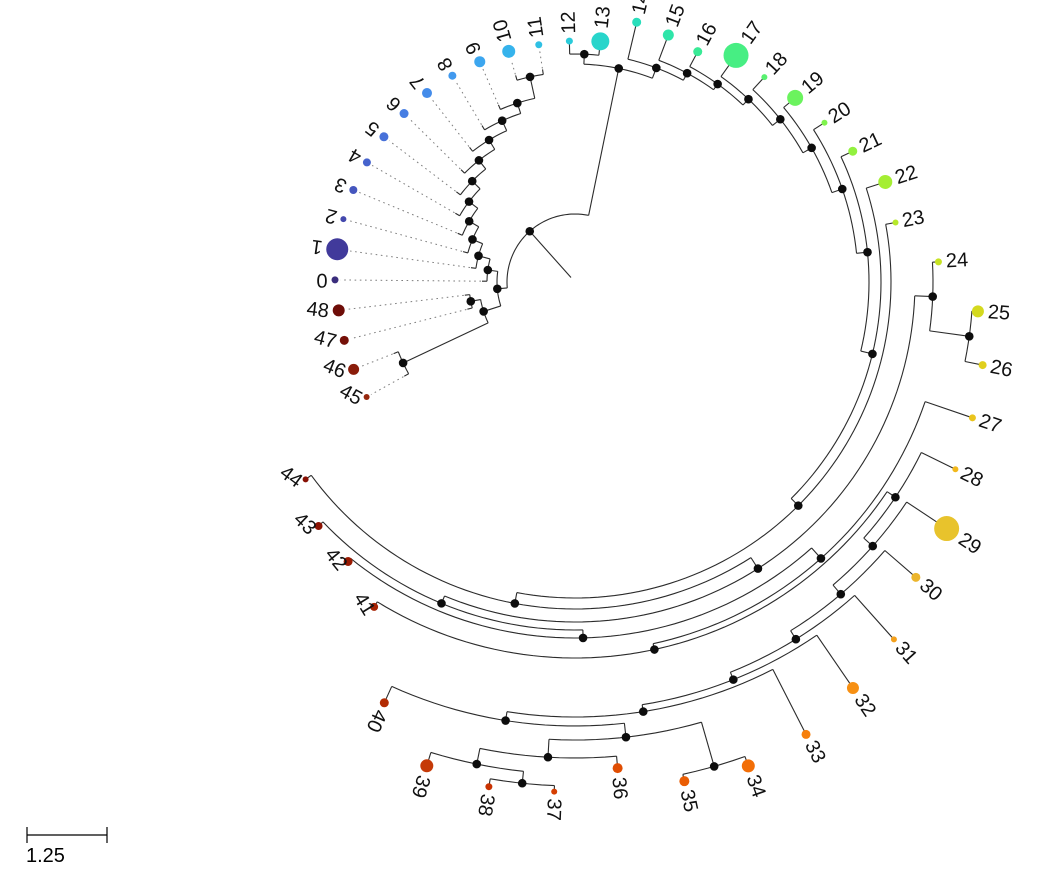  I want to click on leaf-label-42: 42, so click(335, 559).